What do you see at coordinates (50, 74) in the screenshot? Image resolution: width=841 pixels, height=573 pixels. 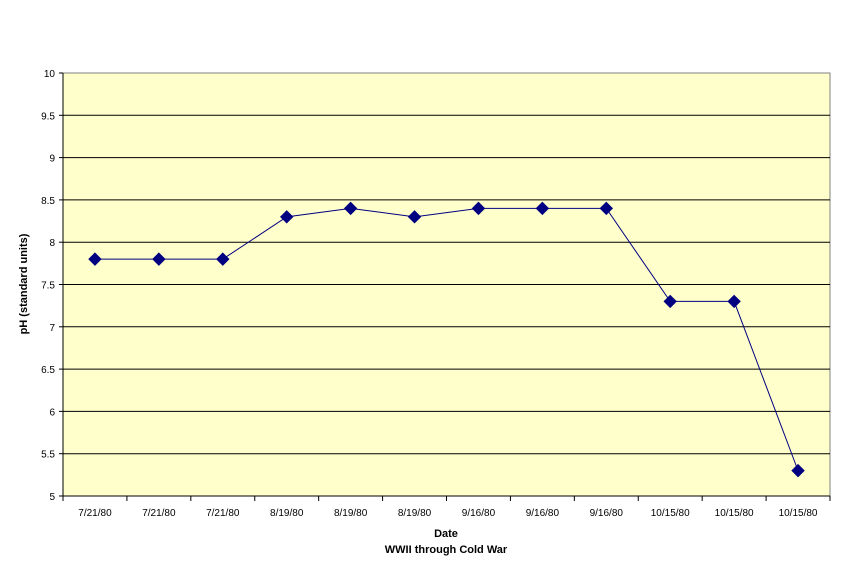 I see `y-tick-label: 10` at bounding box center [50, 74].